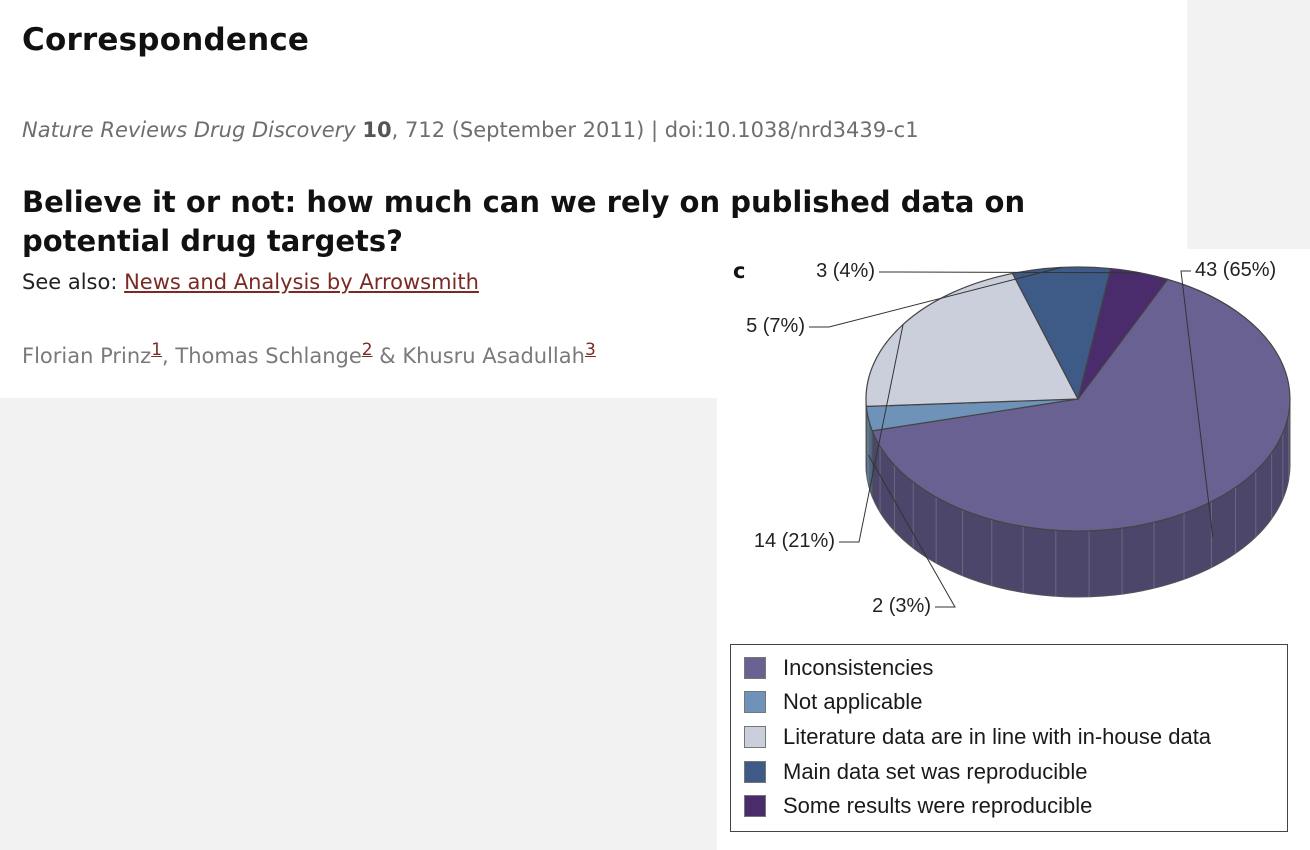 Image resolution: width=1310 pixels, height=850 pixels. What do you see at coordinates (1078, 498) in the screenshot?
I see `pie-side-group` at bounding box center [1078, 498].